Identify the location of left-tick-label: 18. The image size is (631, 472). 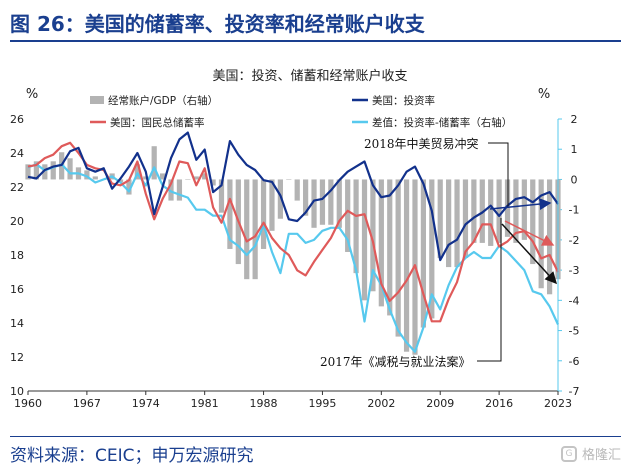
(17, 255).